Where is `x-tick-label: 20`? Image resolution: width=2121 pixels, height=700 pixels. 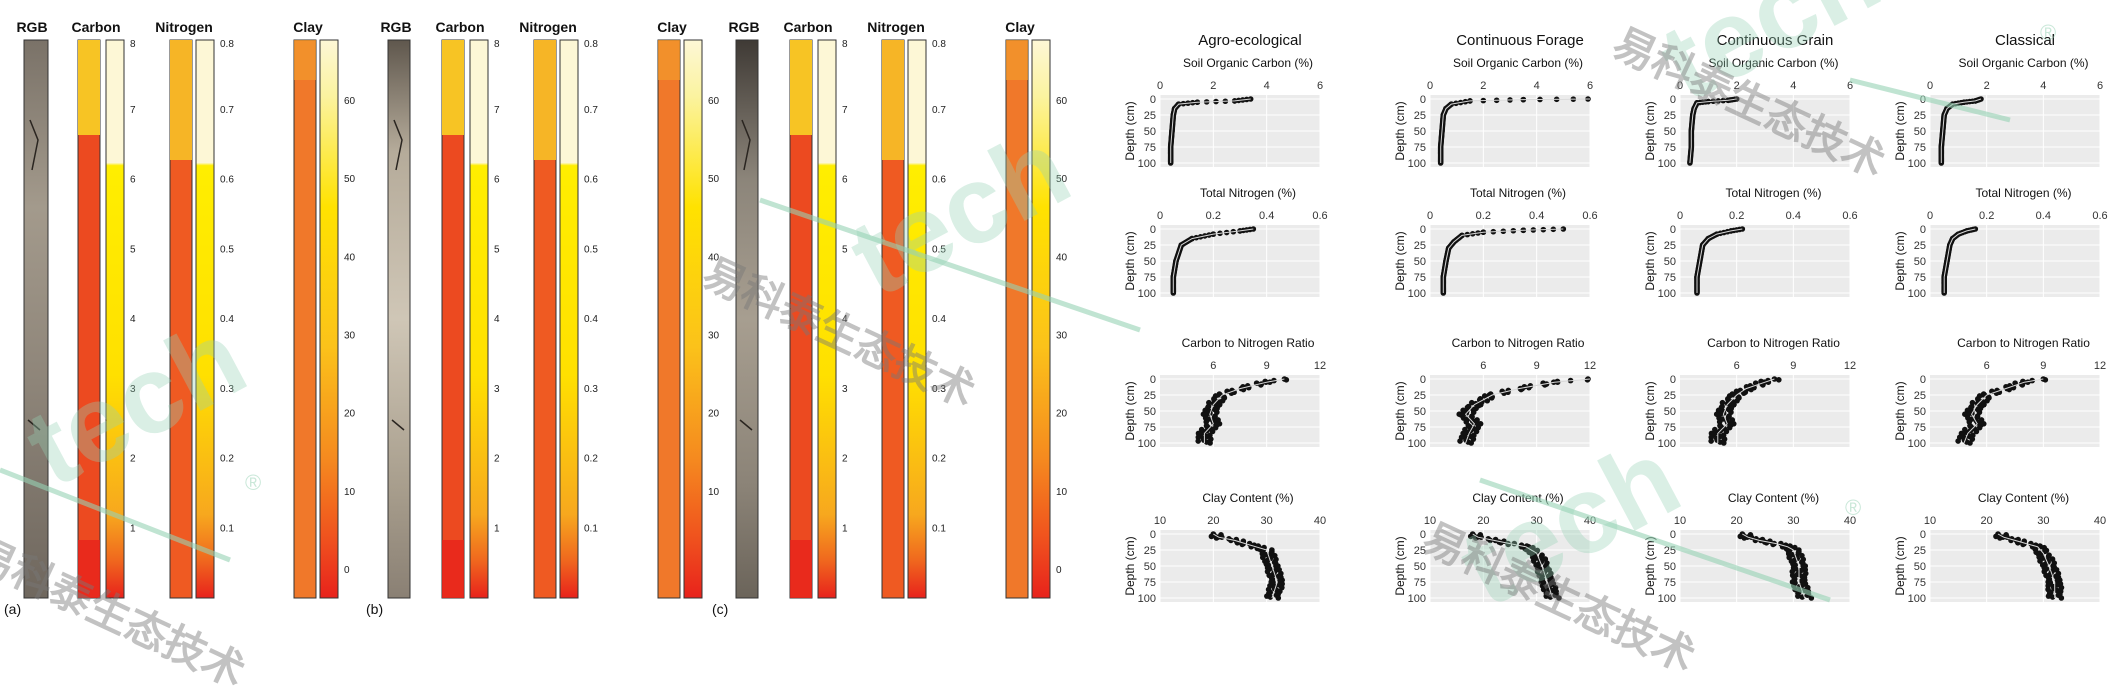 x-tick-label: 20 is located at coordinates (1737, 521).